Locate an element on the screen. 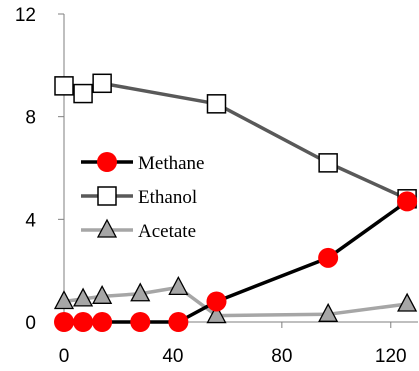 The image size is (419, 371). legend-marker-ethanol is located at coordinates (107, 196).